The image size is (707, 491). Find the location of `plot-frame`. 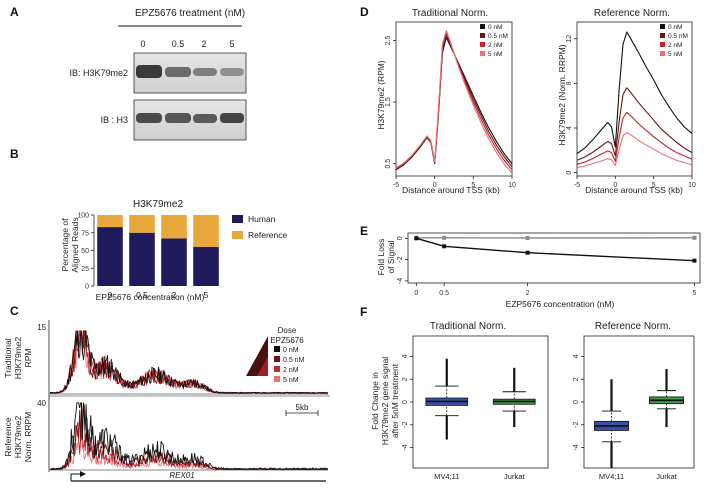

plot-frame is located at coordinates (634, 99).